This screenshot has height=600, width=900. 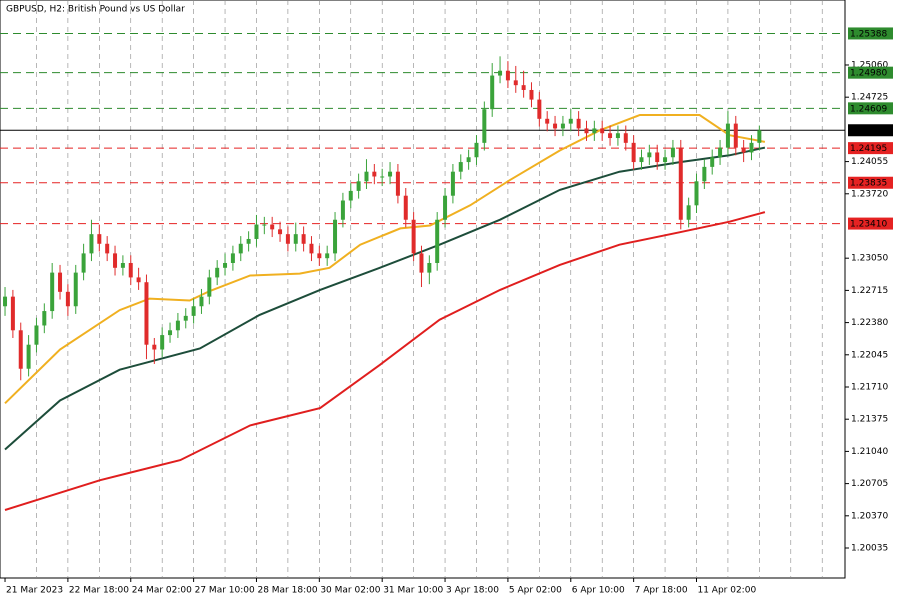 I want to click on y-tick-label: 1.22715, so click(x=869, y=291).